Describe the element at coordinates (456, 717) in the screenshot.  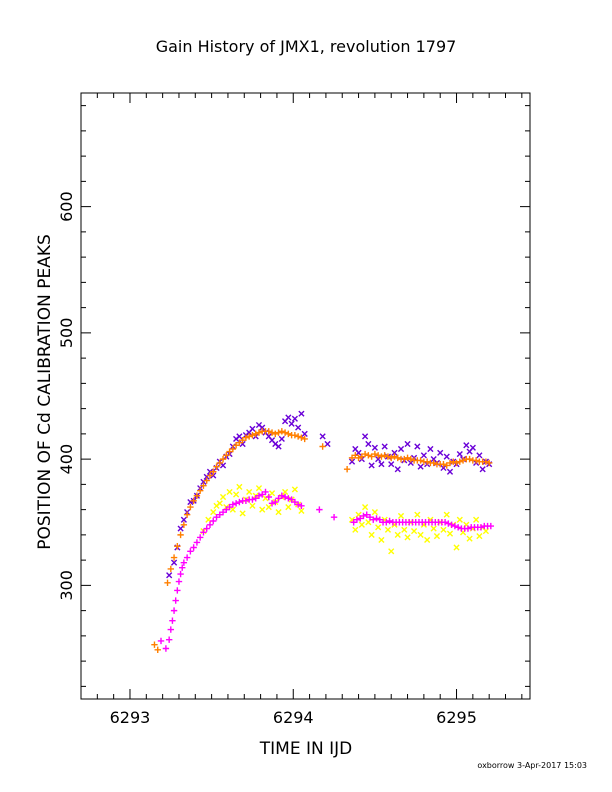
I see `x-tick-label: 6295` at that location.